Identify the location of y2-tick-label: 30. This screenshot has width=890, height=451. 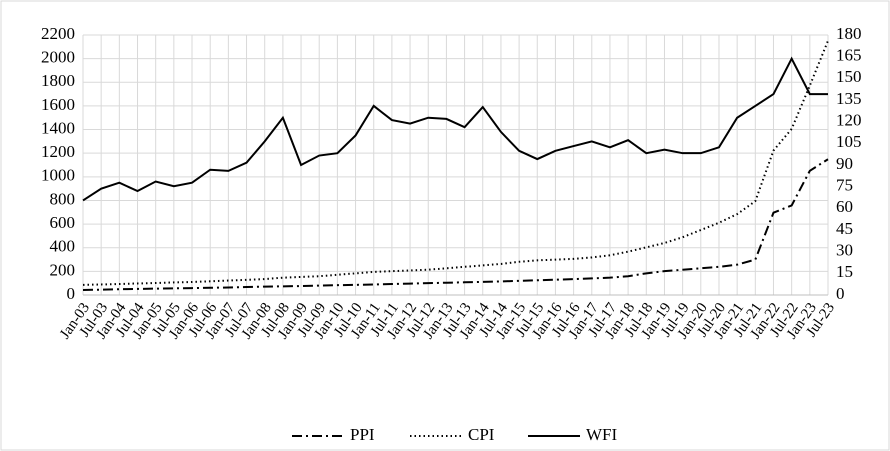
(844, 250).